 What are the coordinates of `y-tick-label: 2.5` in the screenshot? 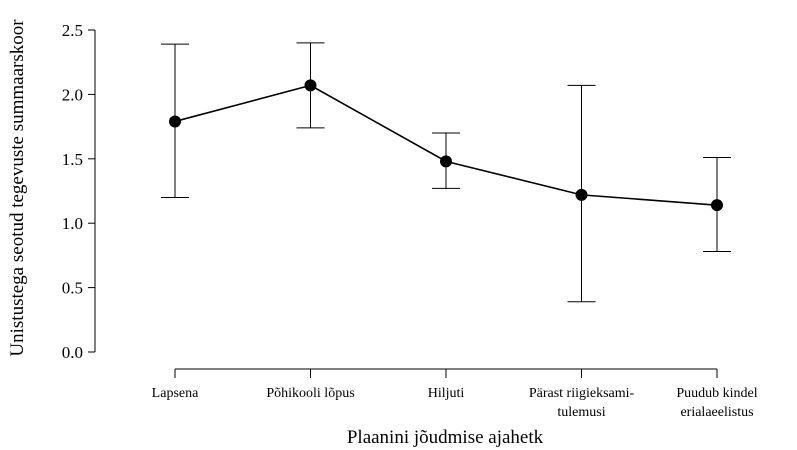 It's located at (72, 30).